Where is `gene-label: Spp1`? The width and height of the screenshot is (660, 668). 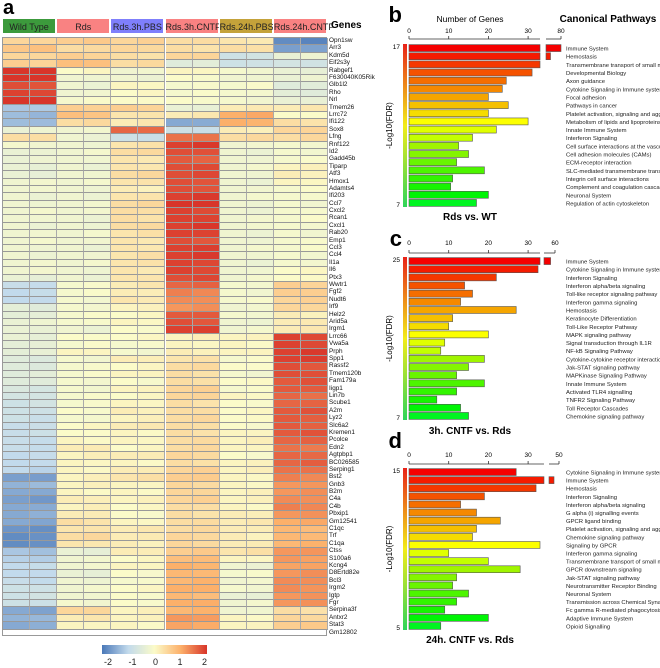 gene-label: Spp1 is located at coordinates (336, 358).